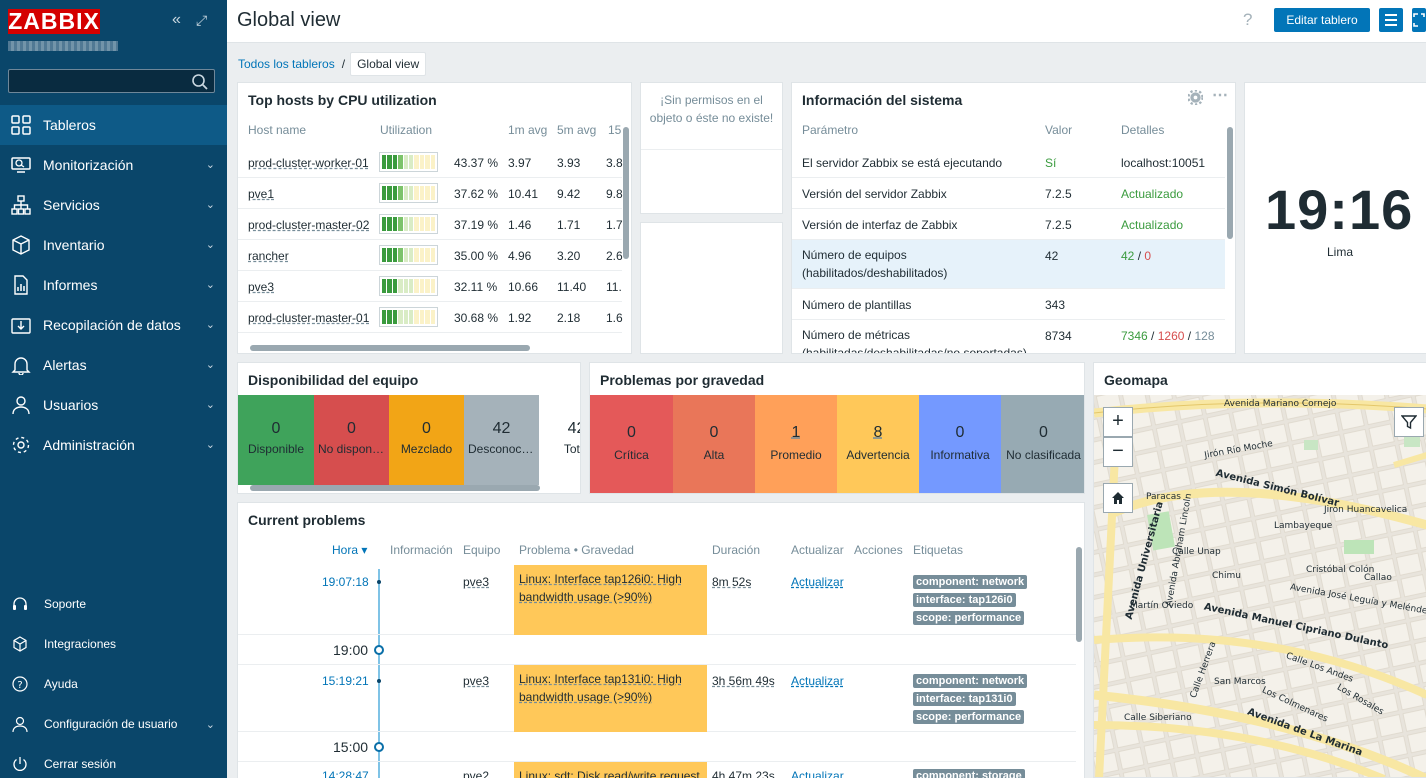 This screenshot has width=1426, height=778. I want to click on problem-time: 14:28:47, so click(345, 773).